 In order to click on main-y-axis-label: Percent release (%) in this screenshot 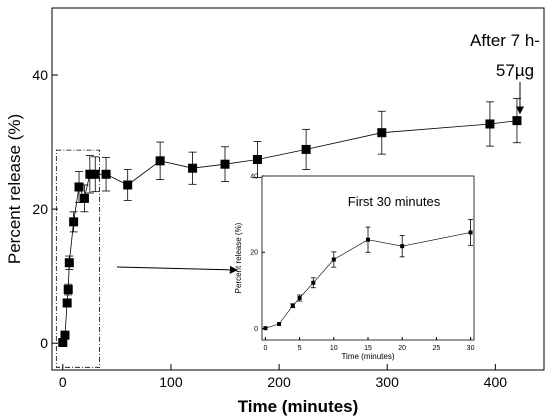, I will do `click(14, 189)`.